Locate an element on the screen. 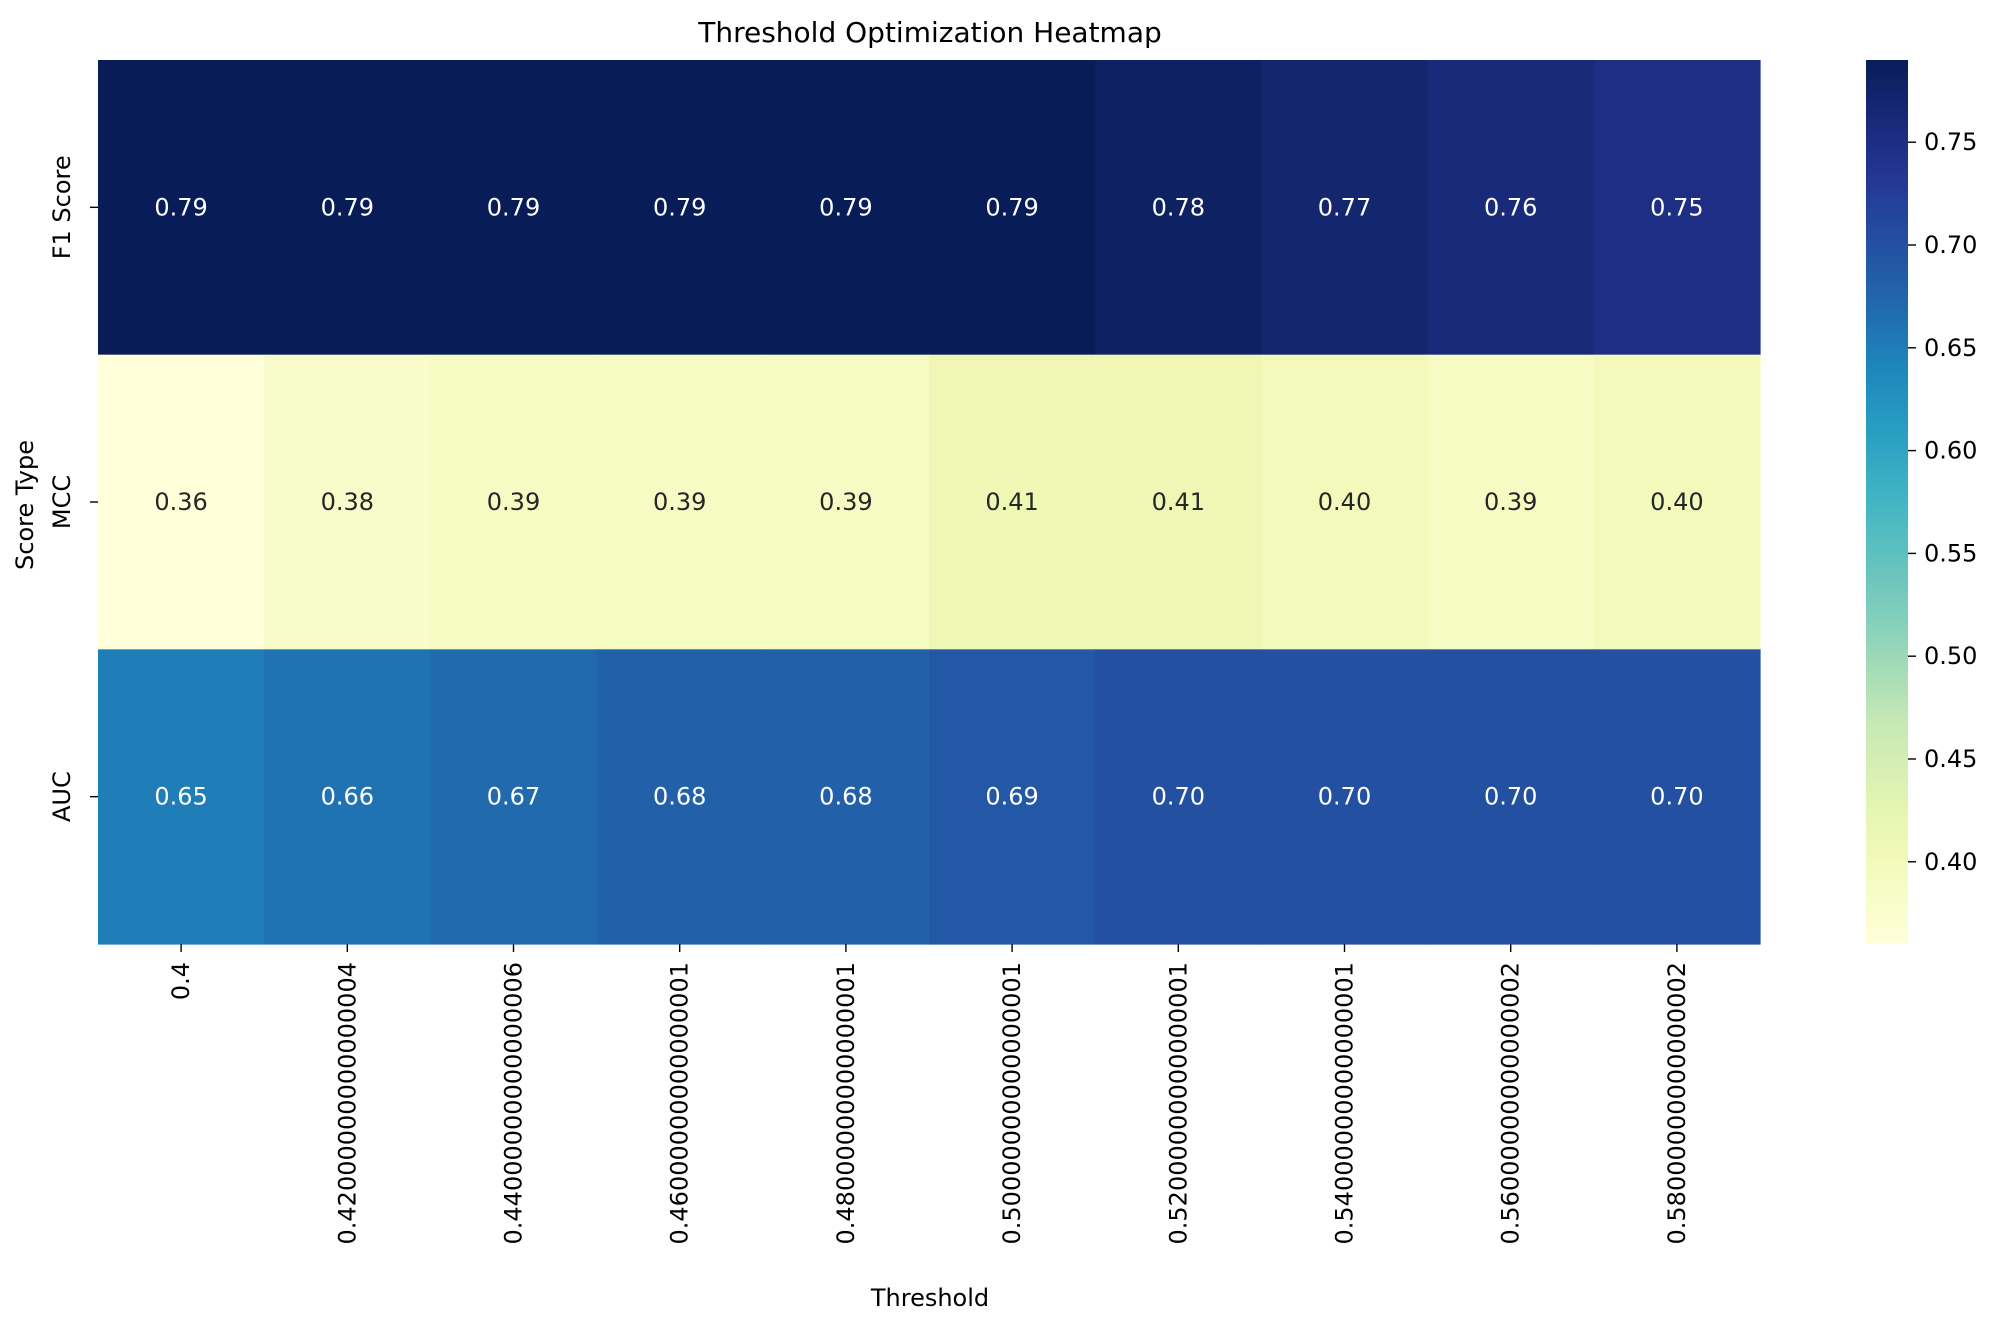  y-tick-label: F1 Score is located at coordinates (62, 207).